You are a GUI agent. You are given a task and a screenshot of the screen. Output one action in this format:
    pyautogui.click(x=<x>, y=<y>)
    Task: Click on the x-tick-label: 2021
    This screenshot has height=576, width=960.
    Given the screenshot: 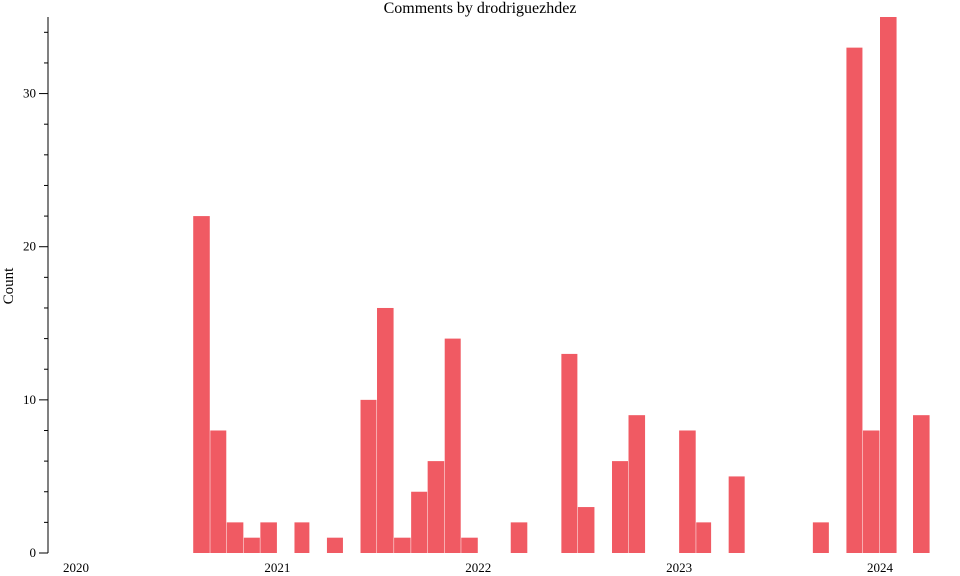 What is the action you would take?
    pyautogui.click(x=277, y=567)
    